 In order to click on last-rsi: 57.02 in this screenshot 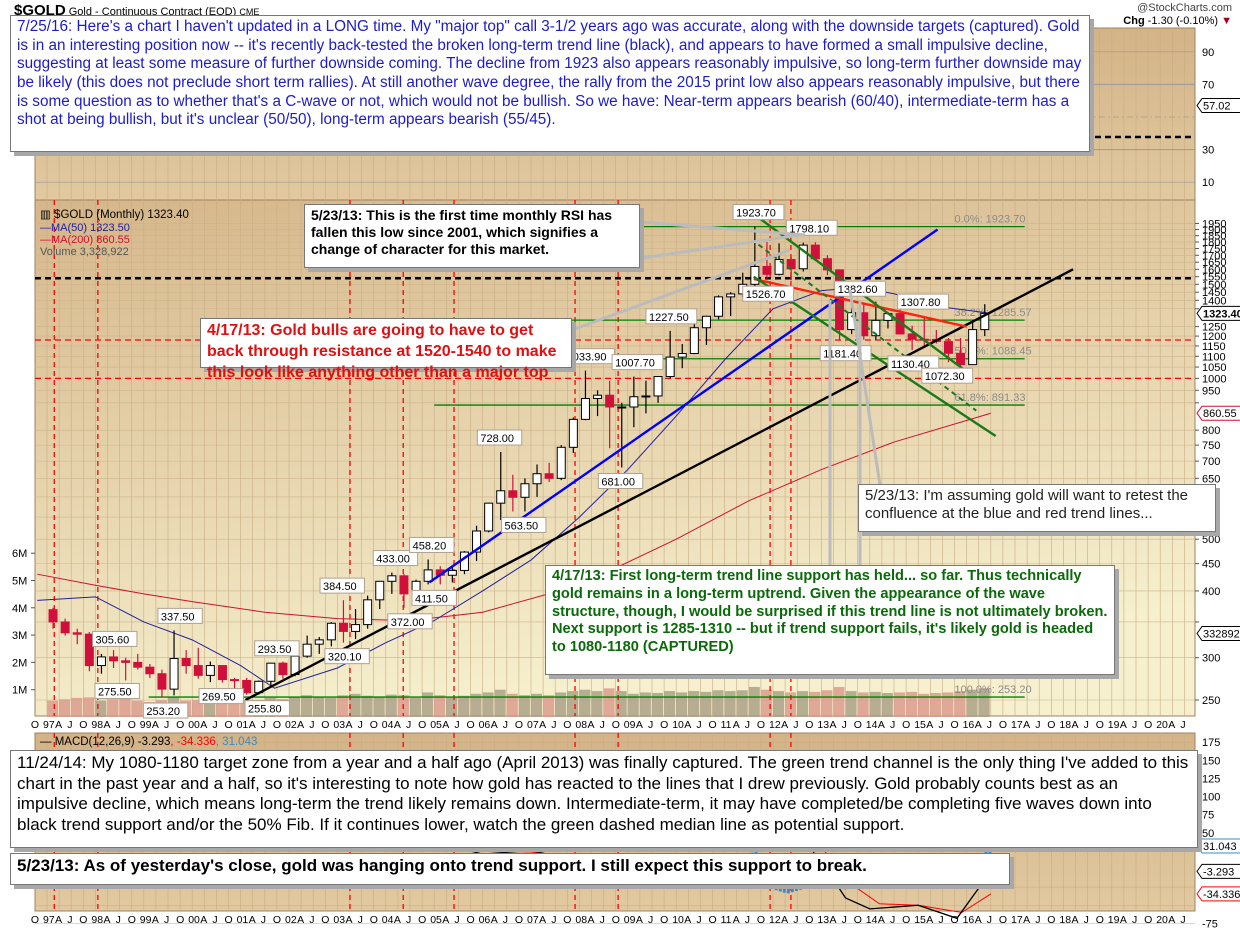, I will do `click(1217, 107)`.